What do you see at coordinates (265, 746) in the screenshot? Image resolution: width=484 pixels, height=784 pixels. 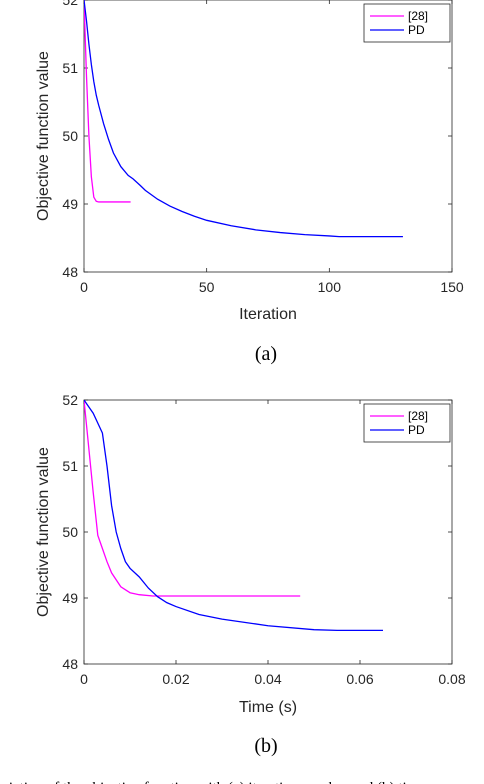 I see `subfigure-label: (b)` at bounding box center [265, 746].